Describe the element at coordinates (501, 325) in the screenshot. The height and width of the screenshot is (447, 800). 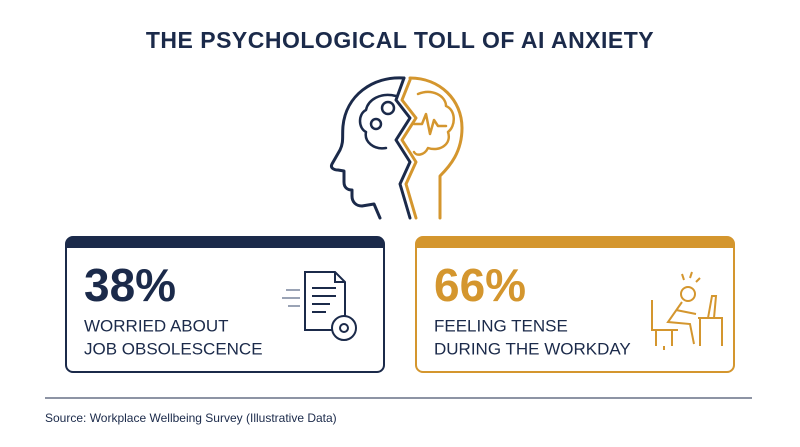
I see `stat-label: FEELING TENSE` at that location.